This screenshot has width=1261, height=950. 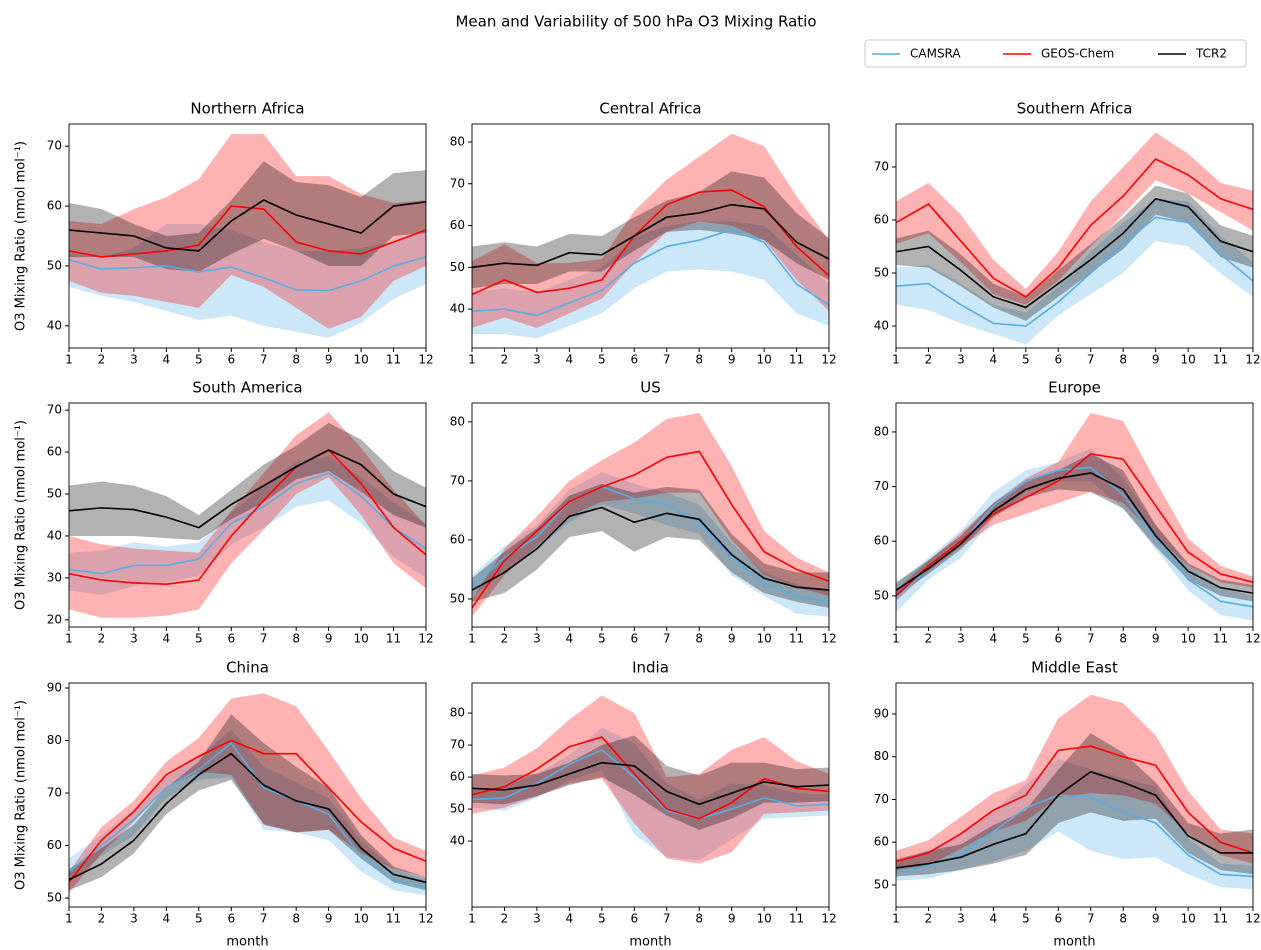 What do you see at coordinates (650, 388) in the screenshot?
I see `subplot-title: US` at bounding box center [650, 388].